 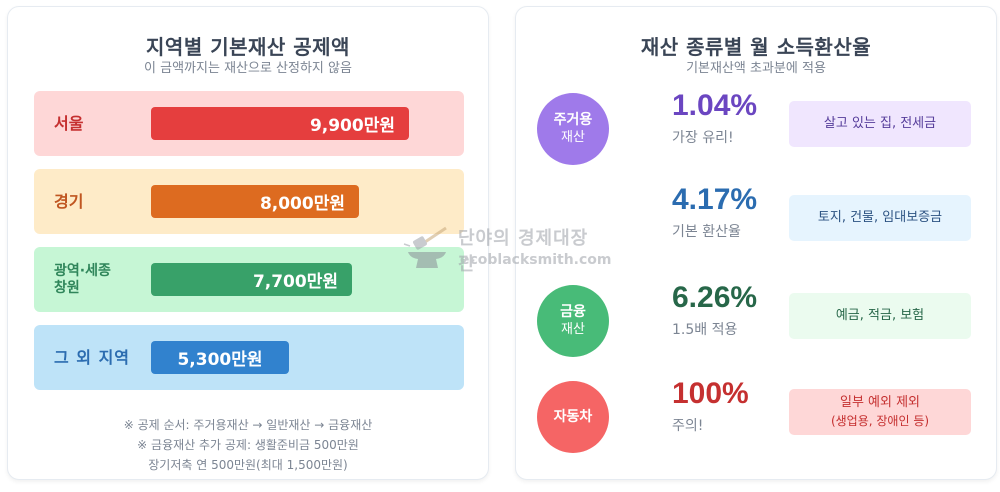 I want to click on region-label: 그 외 지역, so click(x=92, y=357).